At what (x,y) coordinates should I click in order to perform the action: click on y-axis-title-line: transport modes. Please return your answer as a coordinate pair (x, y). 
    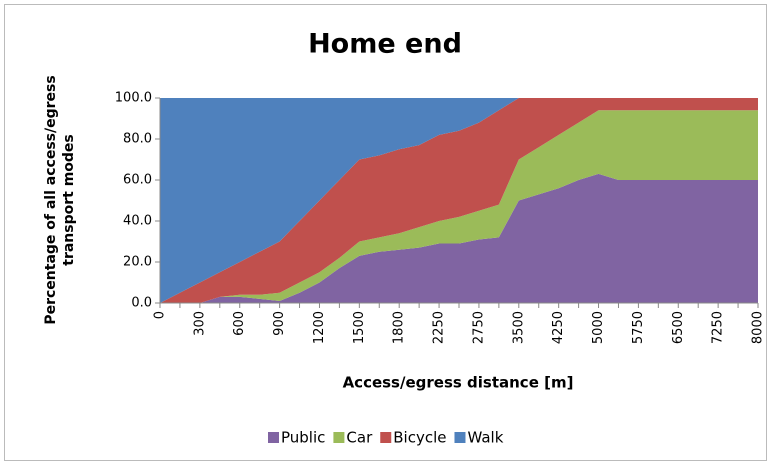
    Looking at the image, I should click on (69, 200).